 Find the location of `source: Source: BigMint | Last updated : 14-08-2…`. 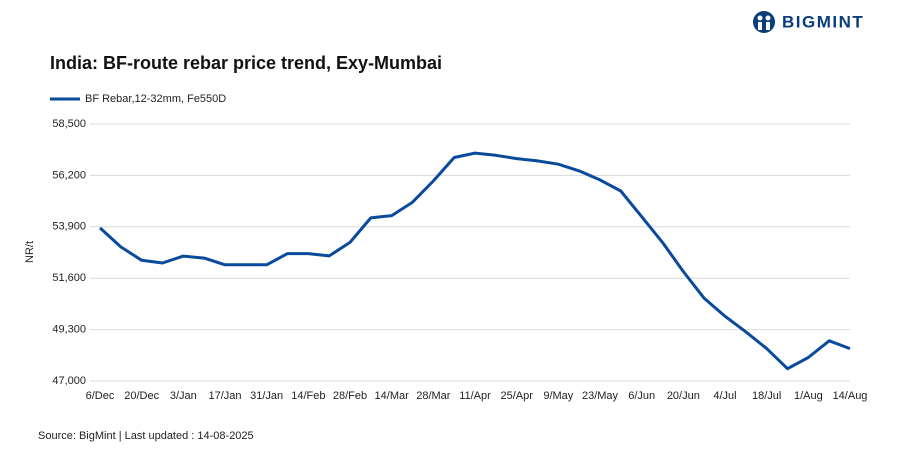

source: Source: BigMint | Last updated : 14-08-2… is located at coordinates (146, 436).